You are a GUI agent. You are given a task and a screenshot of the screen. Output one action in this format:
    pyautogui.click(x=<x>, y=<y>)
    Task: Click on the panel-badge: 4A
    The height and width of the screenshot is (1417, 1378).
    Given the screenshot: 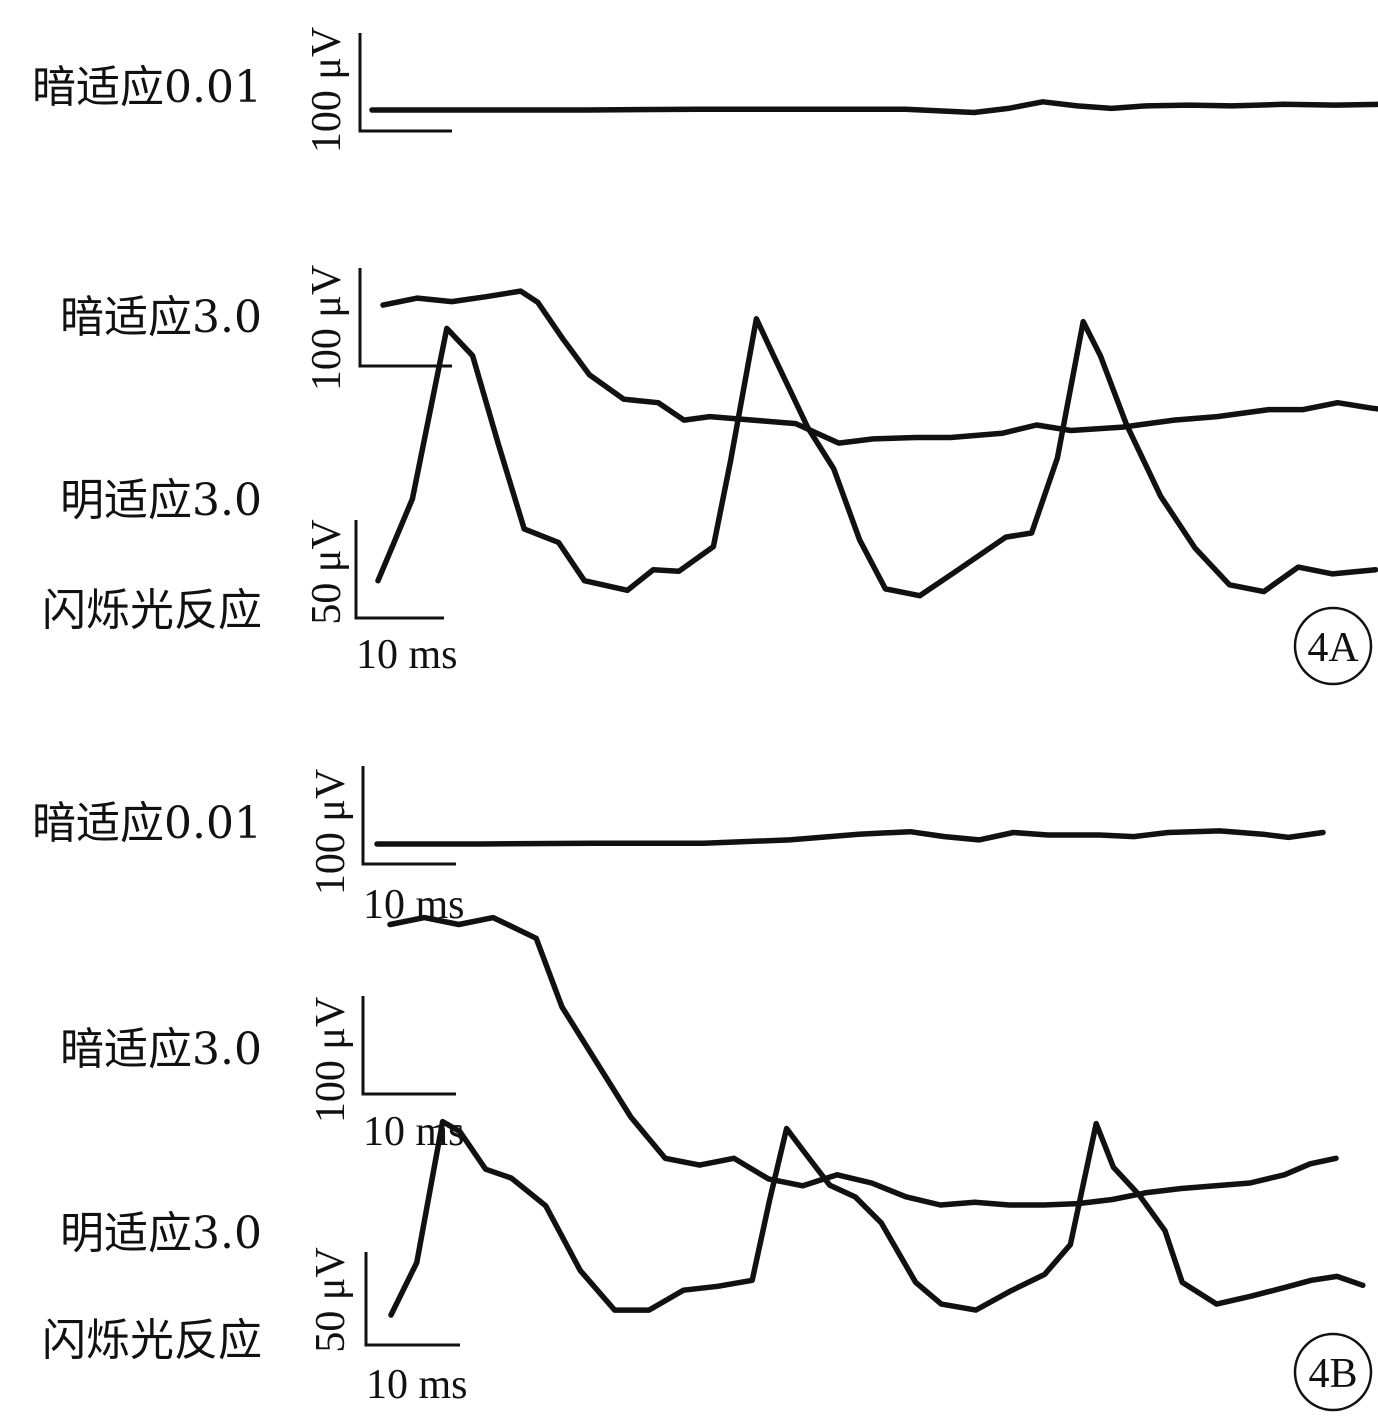 What is the action you would take?
    pyautogui.click(x=1333, y=646)
    